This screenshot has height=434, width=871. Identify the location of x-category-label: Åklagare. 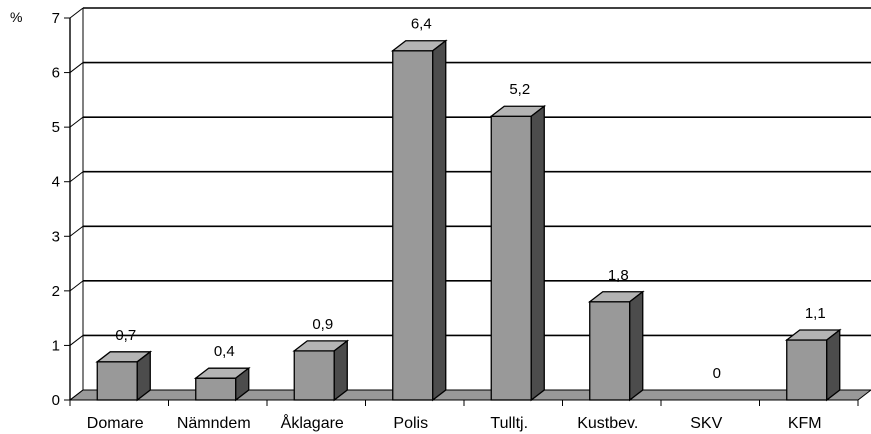
(312, 422).